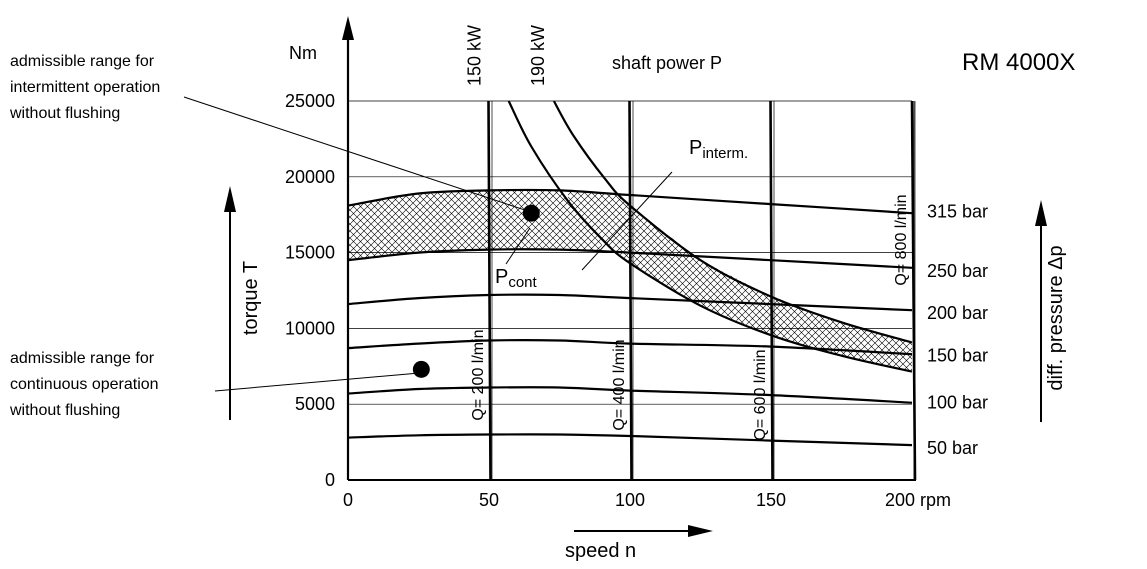  I want to click on p-interm-leader, so click(627, 221).